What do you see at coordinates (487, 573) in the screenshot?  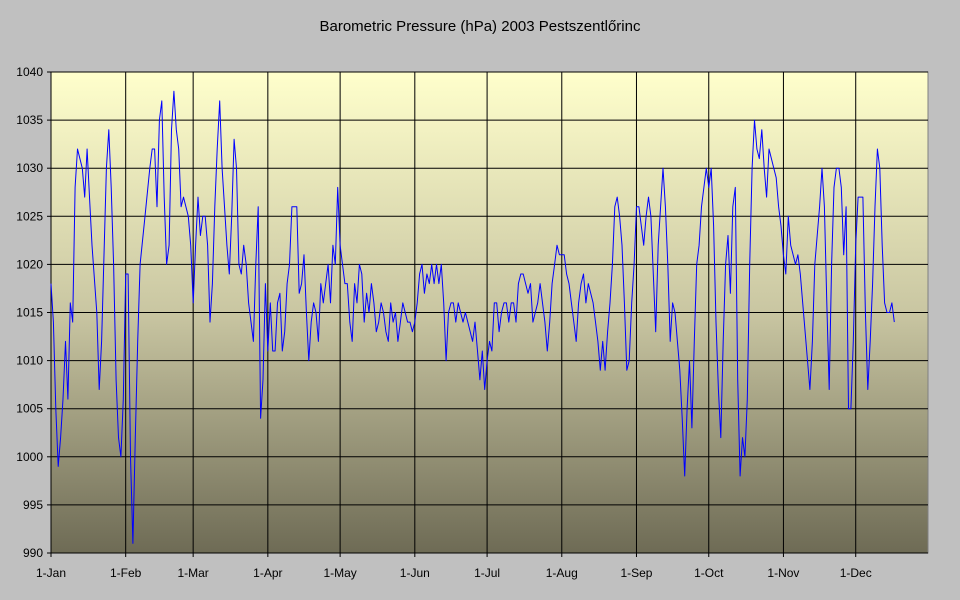 I see `x-tick-label: 1-Jul` at bounding box center [487, 573].